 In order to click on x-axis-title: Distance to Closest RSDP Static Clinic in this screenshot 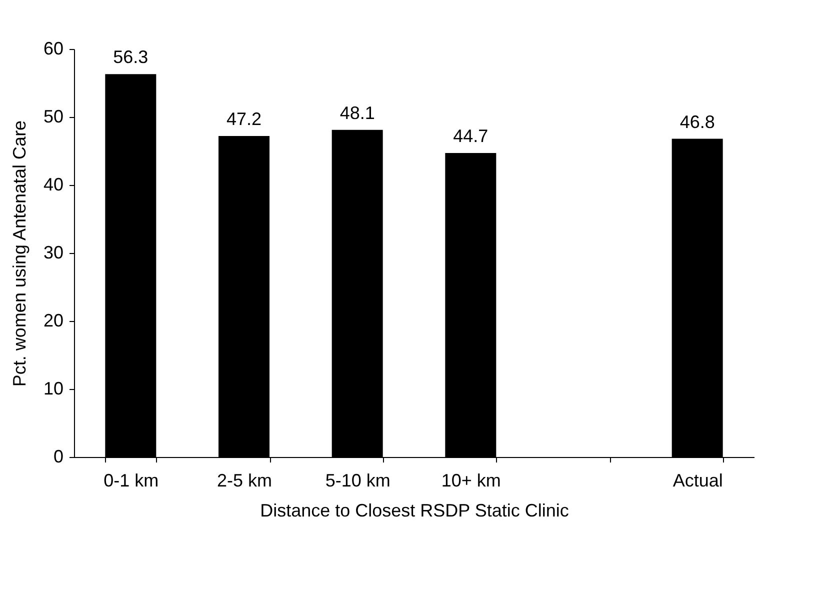, I will do `click(414, 510)`.